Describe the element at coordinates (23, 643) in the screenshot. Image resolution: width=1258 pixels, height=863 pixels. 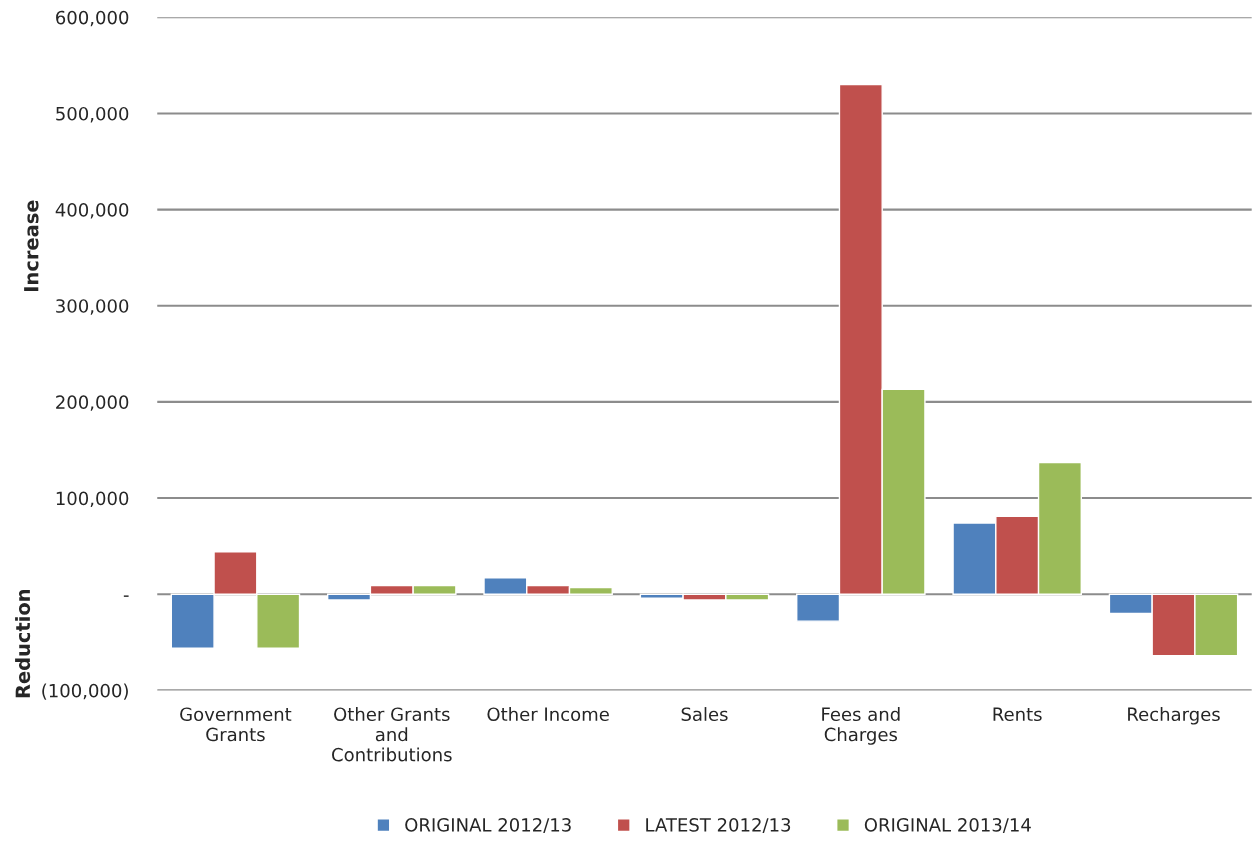
I see `text: Reduction` at that location.